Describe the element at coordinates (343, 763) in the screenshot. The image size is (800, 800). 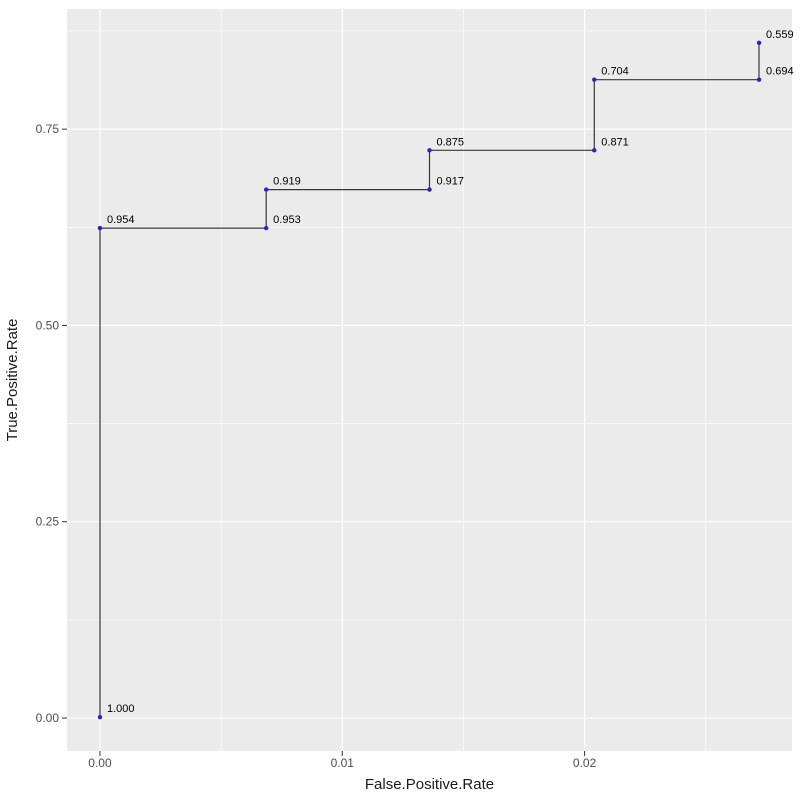
I see `x-tick-label: 0.01` at that location.